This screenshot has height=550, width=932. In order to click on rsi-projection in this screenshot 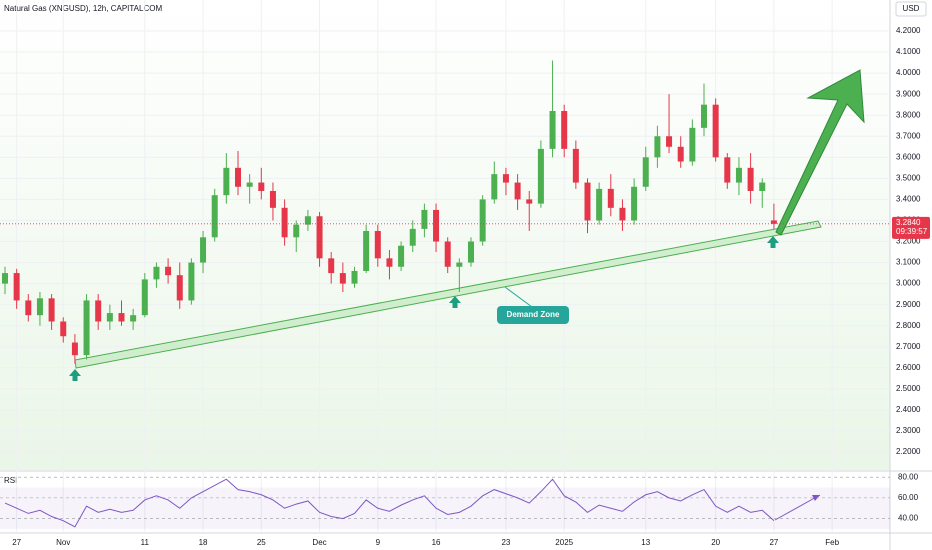, I will do `click(797, 507)`.